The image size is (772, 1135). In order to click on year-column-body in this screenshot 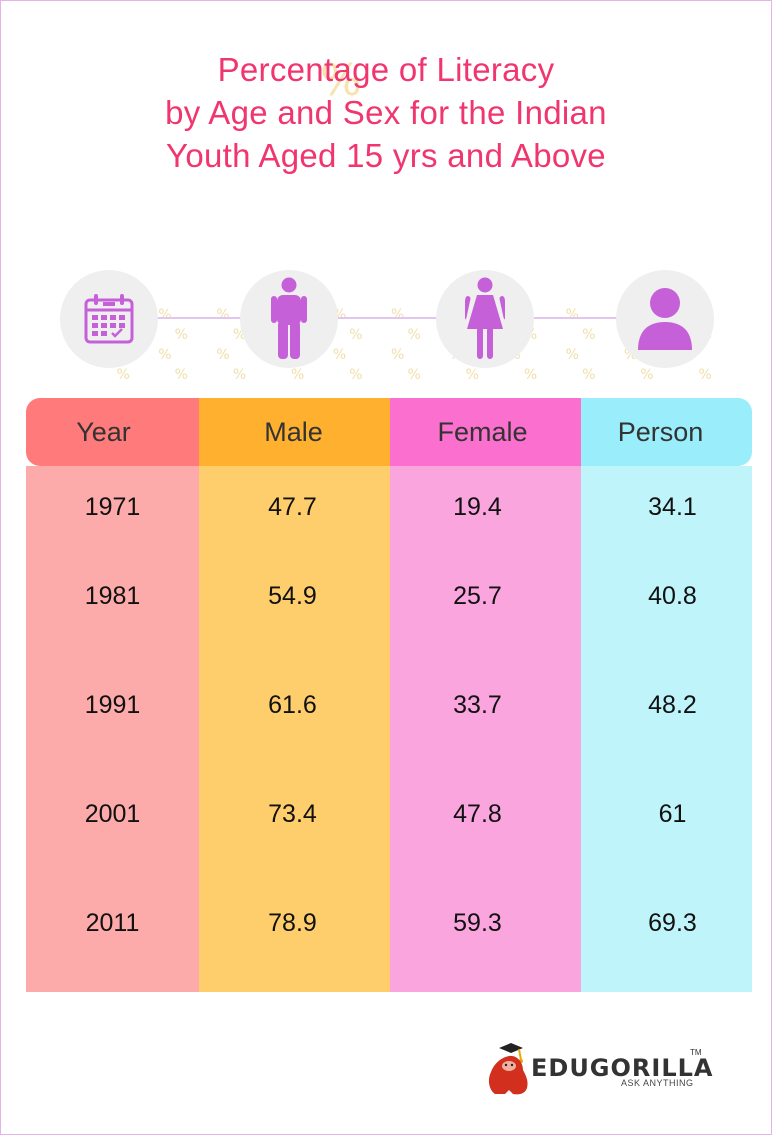, I will do `click(112, 729)`.